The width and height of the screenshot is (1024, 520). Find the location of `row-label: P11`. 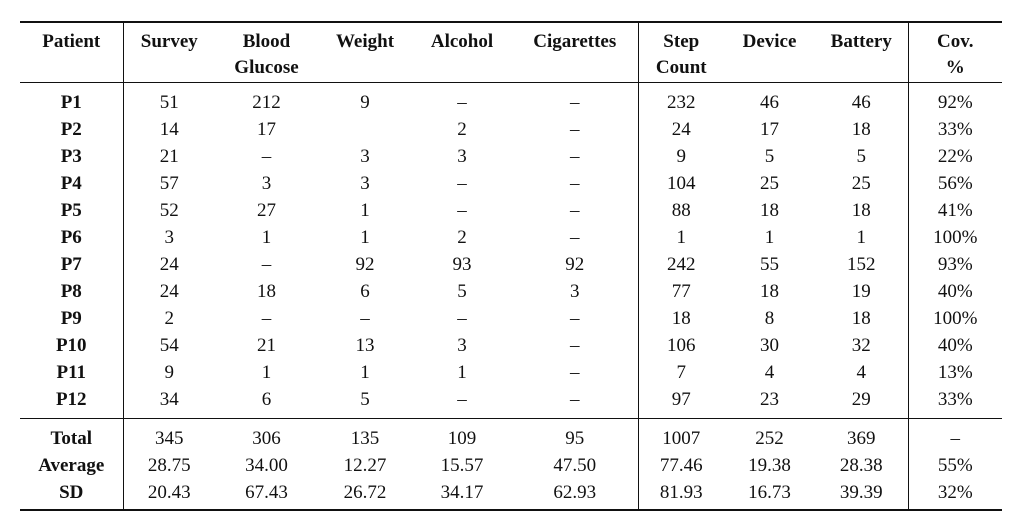

row-label: P11 is located at coordinates (71, 372).